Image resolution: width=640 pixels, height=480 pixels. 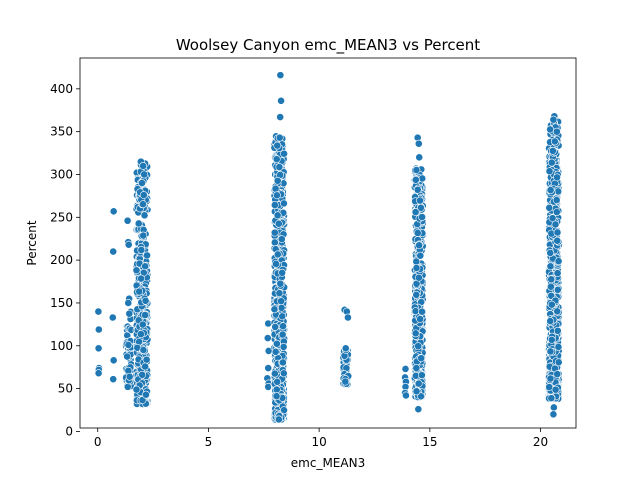 I want to click on x-tick-label: 5, so click(x=209, y=442).